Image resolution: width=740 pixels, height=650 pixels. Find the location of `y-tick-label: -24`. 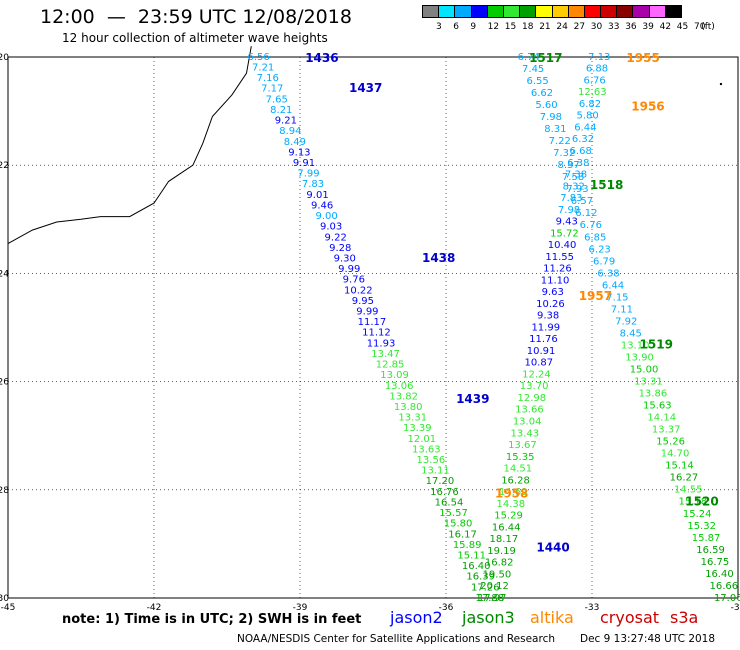

y-tick-label: -24 is located at coordinates (4, 274).